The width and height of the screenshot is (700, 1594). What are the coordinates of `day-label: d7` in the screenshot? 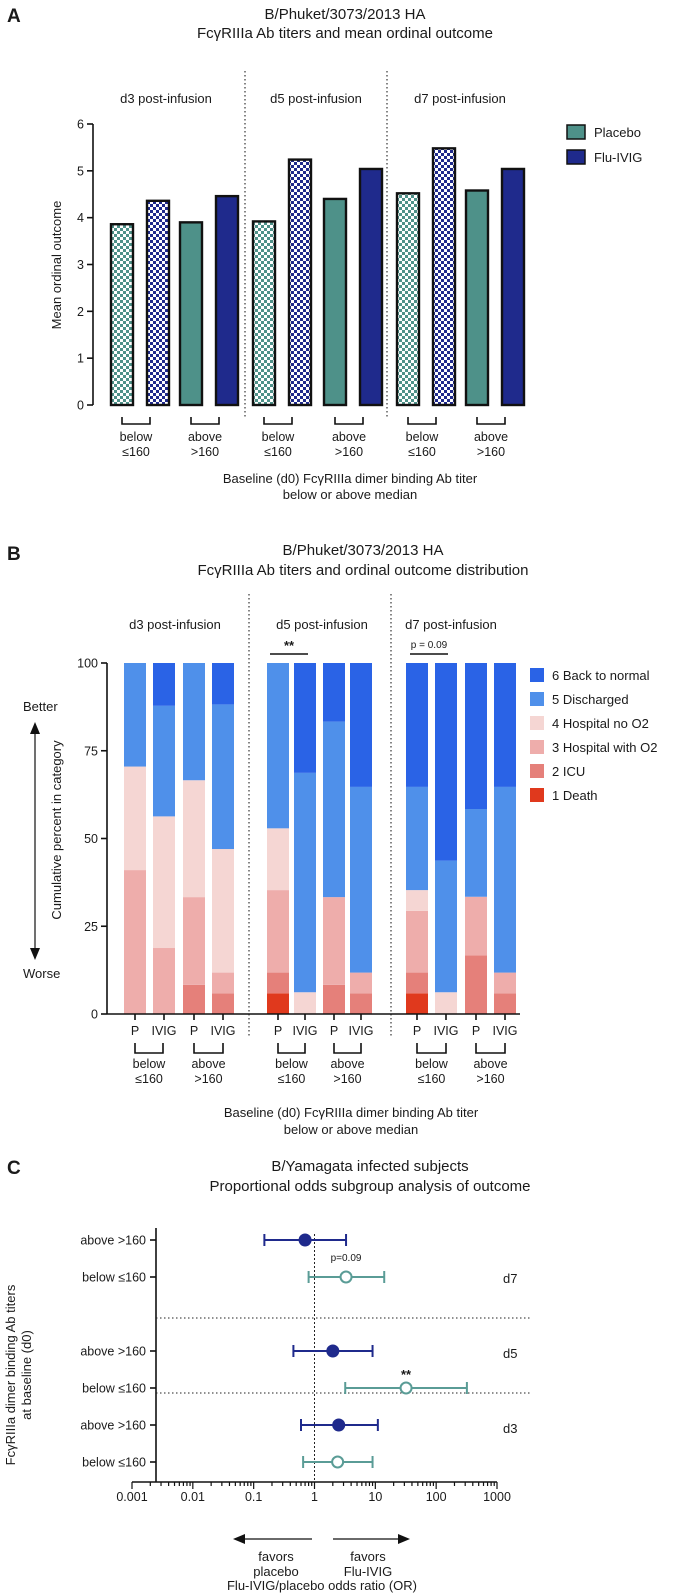 It's located at (510, 1278).